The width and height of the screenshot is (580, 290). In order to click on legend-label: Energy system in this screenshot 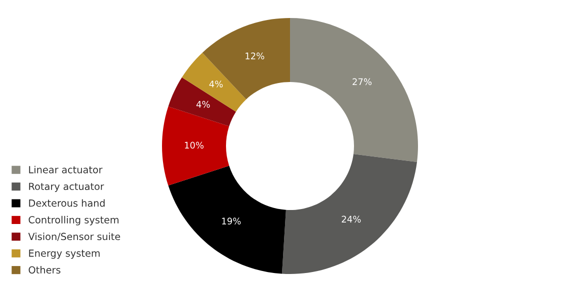, I will do `click(64, 254)`.